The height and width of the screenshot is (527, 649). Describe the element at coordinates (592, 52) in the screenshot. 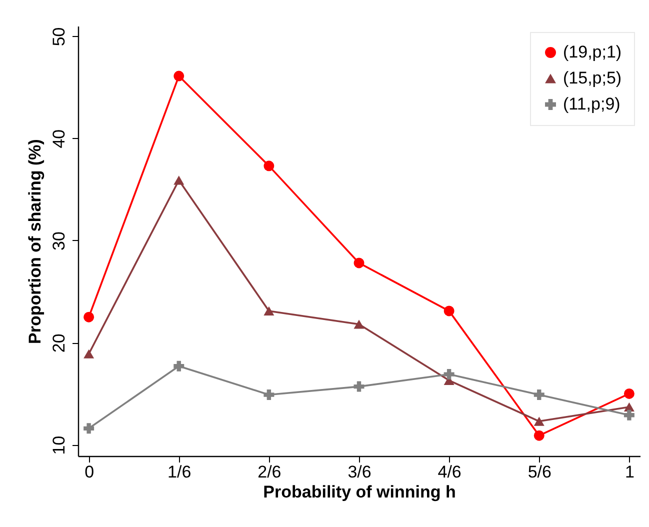

I see `legend-label: (19,p;1)` at that location.